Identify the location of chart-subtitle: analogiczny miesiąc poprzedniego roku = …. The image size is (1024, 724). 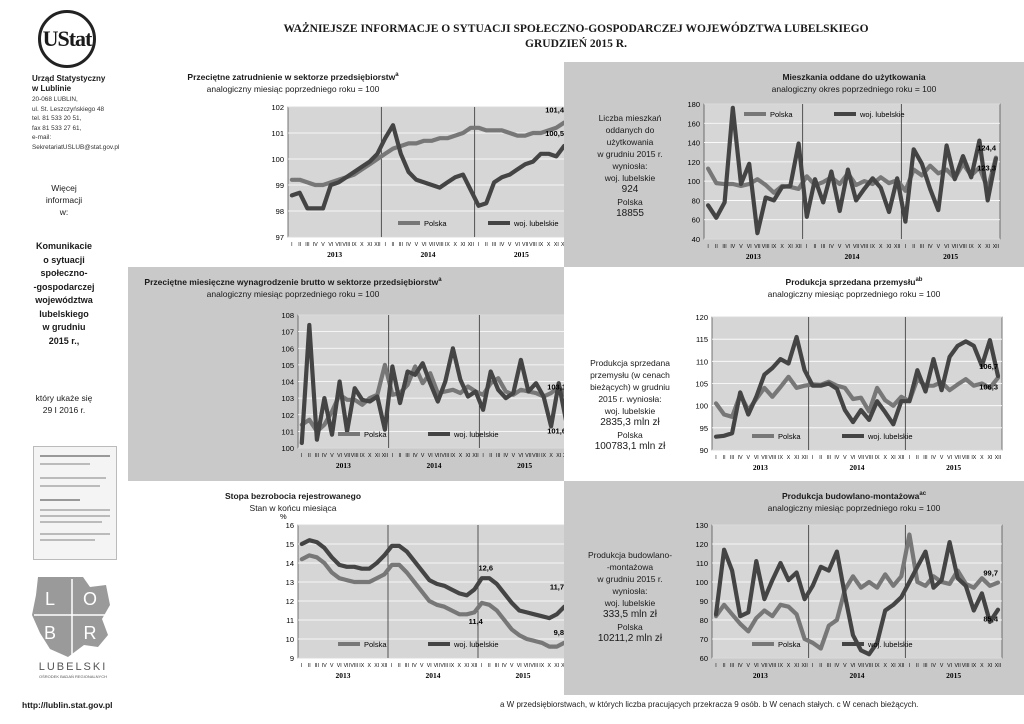
(854, 294).